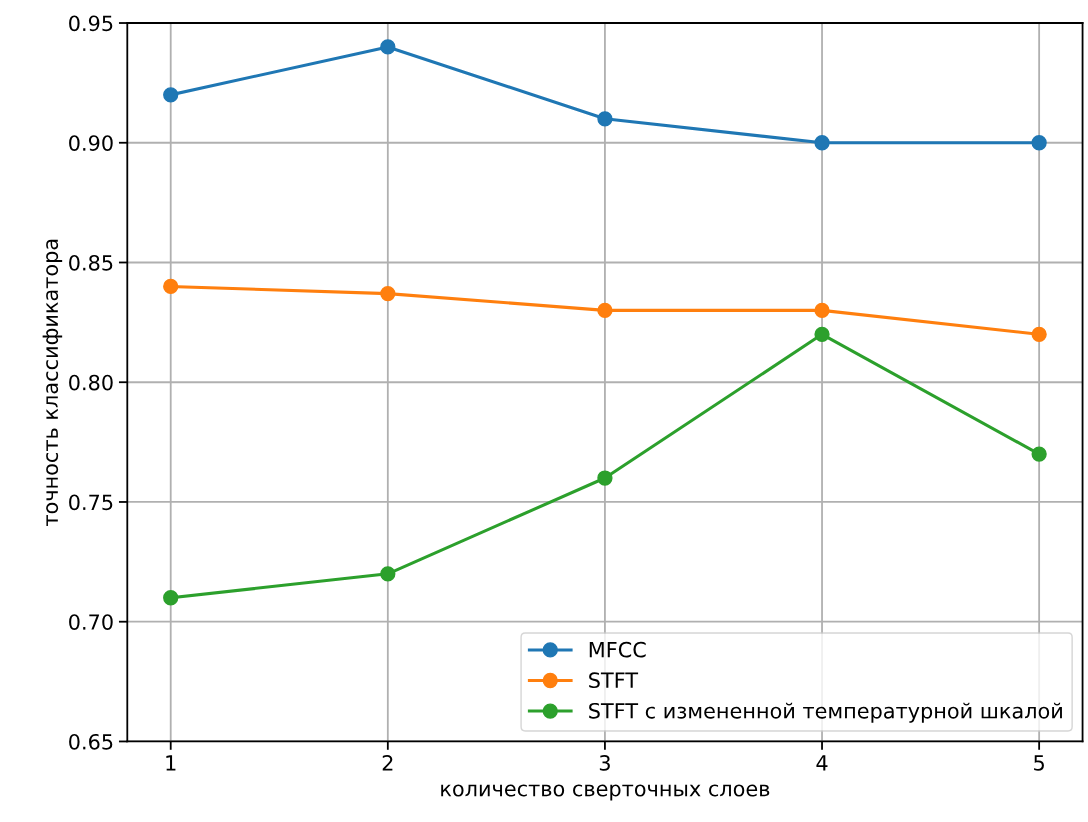  What do you see at coordinates (617, 649) in the screenshot?
I see `legend-label: MFCC` at bounding box center [617, 649].